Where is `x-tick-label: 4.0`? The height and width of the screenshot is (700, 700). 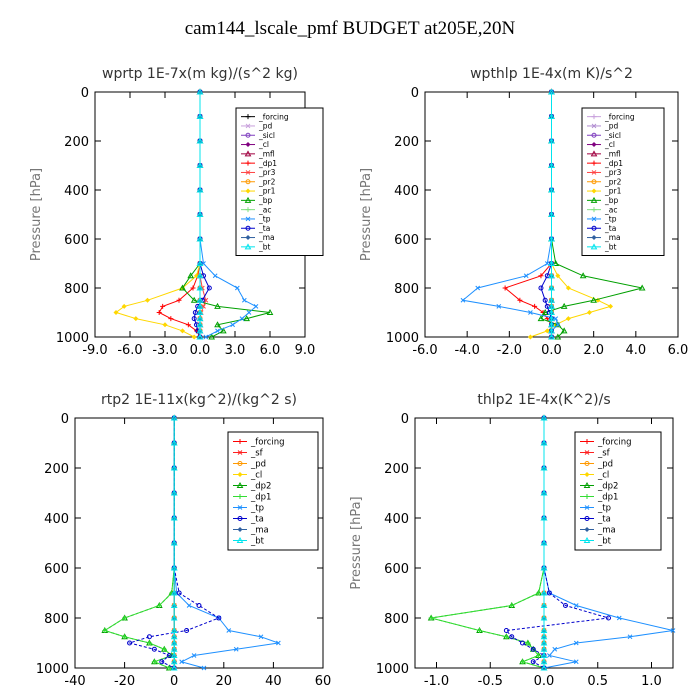 x-tick-label: 4.0 is located at coordinates (635, 350).